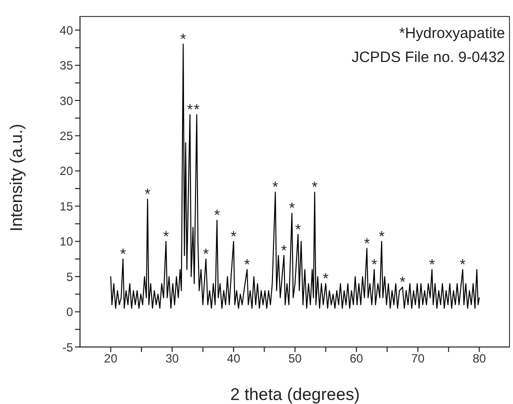  What do you see at coordinates (111, 359) in the screenshot?
I see `x-tick-label: 20` at bounding box center [111, 359].